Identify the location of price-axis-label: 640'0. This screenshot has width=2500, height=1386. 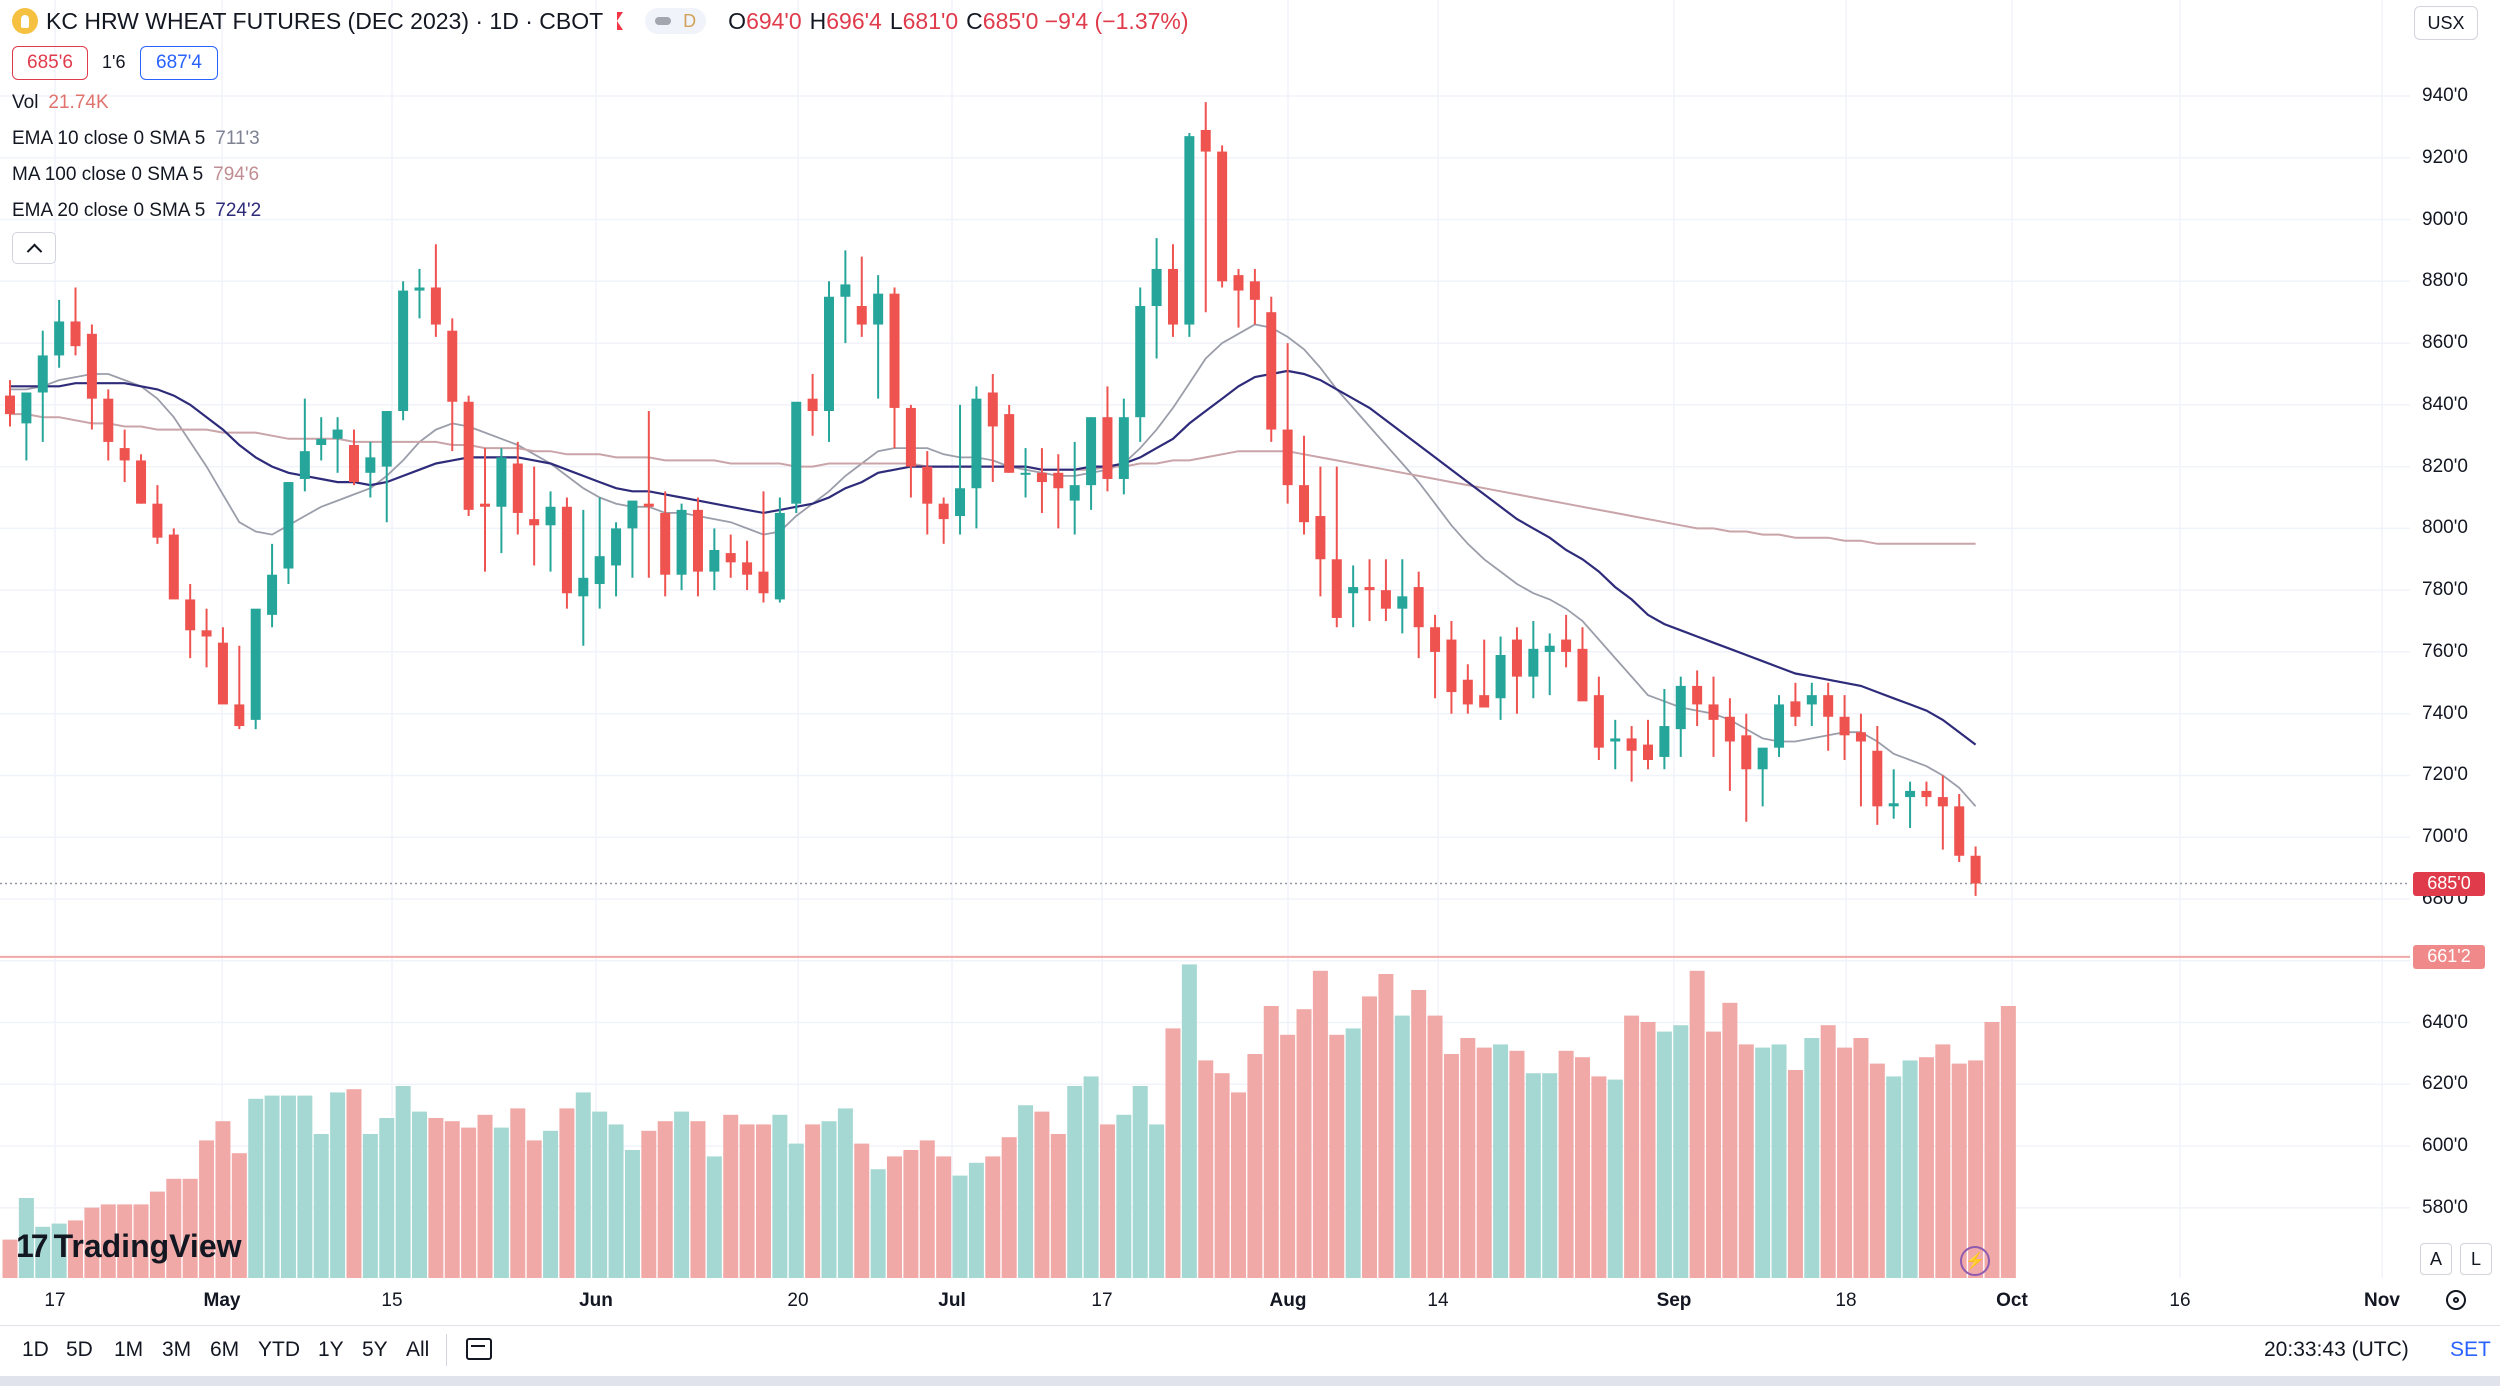
(2445, 1022).